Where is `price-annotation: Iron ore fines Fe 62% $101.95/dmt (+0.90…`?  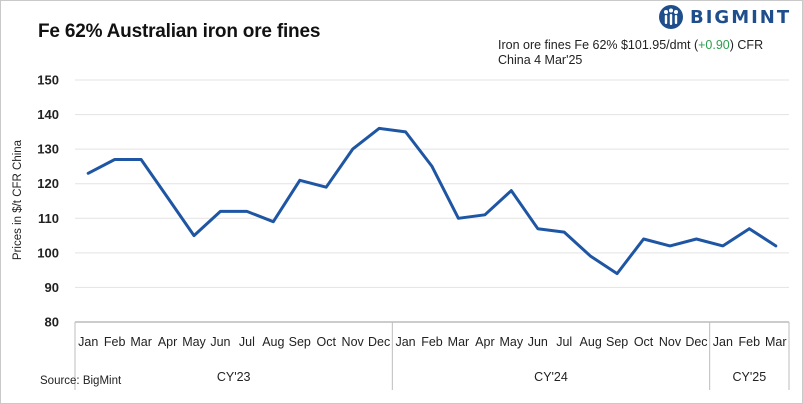
price-annotation: Iron ore fines Fe 62% $101.95/dmt (+0.90… is located at coordinates (643, 53).